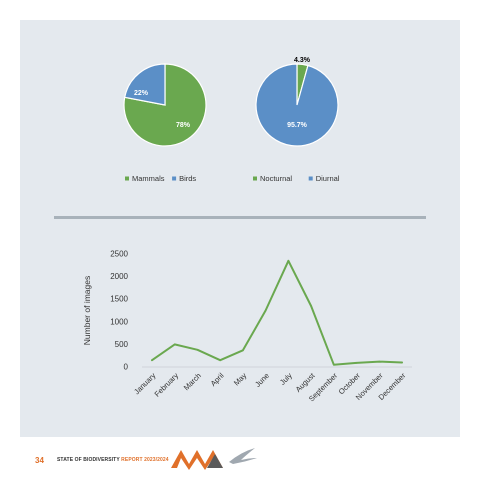 The image size is (480, 480). Describe the element at coordinates (126, 367) in the screenshot. I see `y-tick-label: 0` at that location.